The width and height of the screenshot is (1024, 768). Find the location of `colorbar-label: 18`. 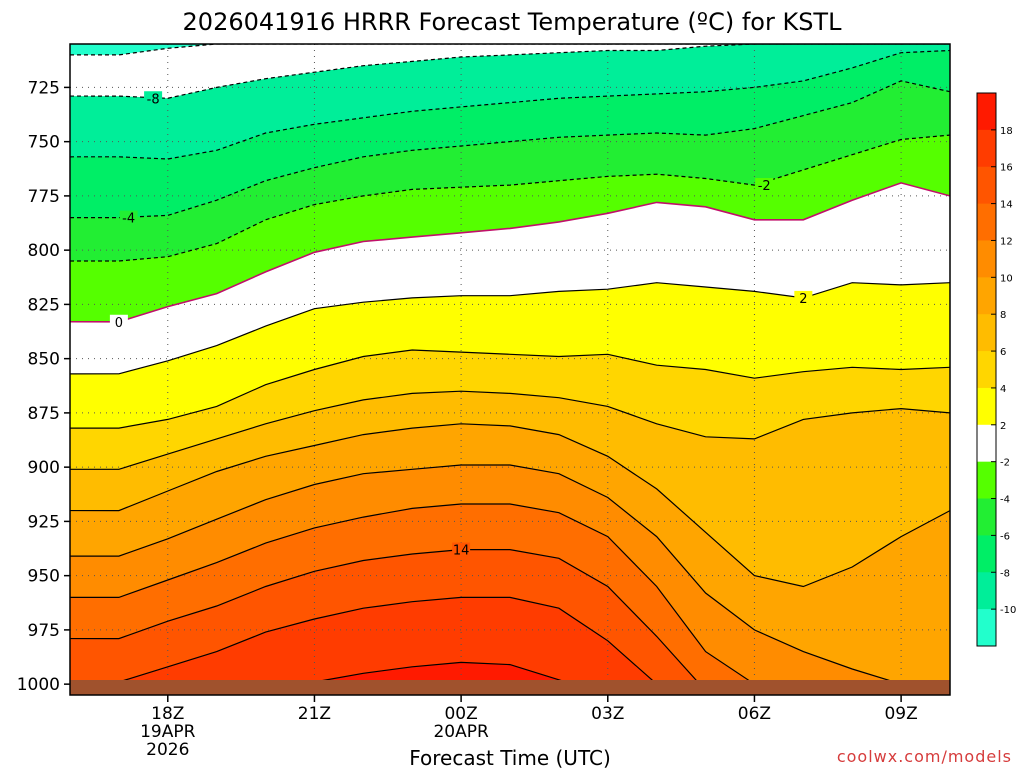

colorbar-label: 18 is located at coordinates (1006, 131).